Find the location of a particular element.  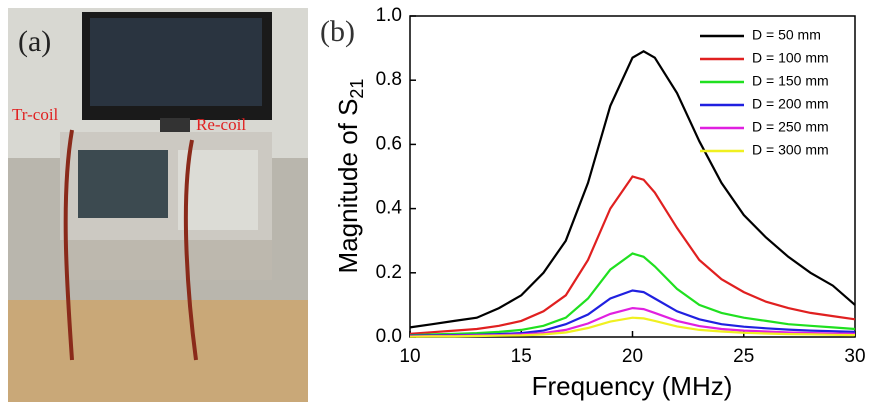

y-tick-label: 0.0 is located at coordinates (389, 336).